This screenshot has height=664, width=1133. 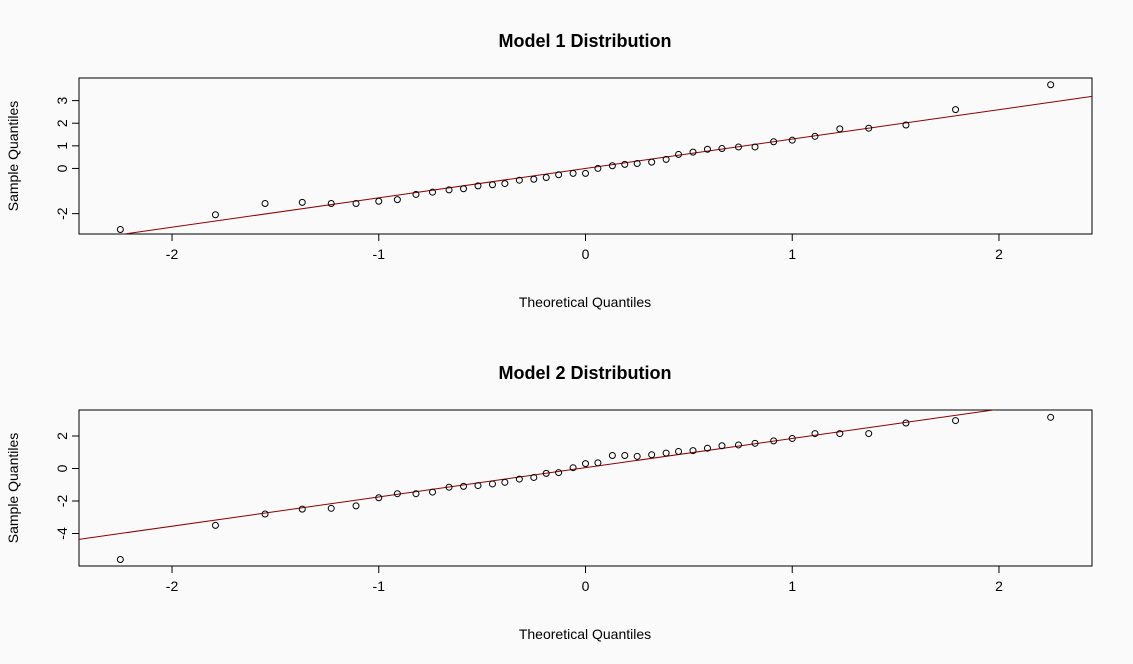 I want to click on chart-title: Model 1 Distribution, so click(x=585, y=41).